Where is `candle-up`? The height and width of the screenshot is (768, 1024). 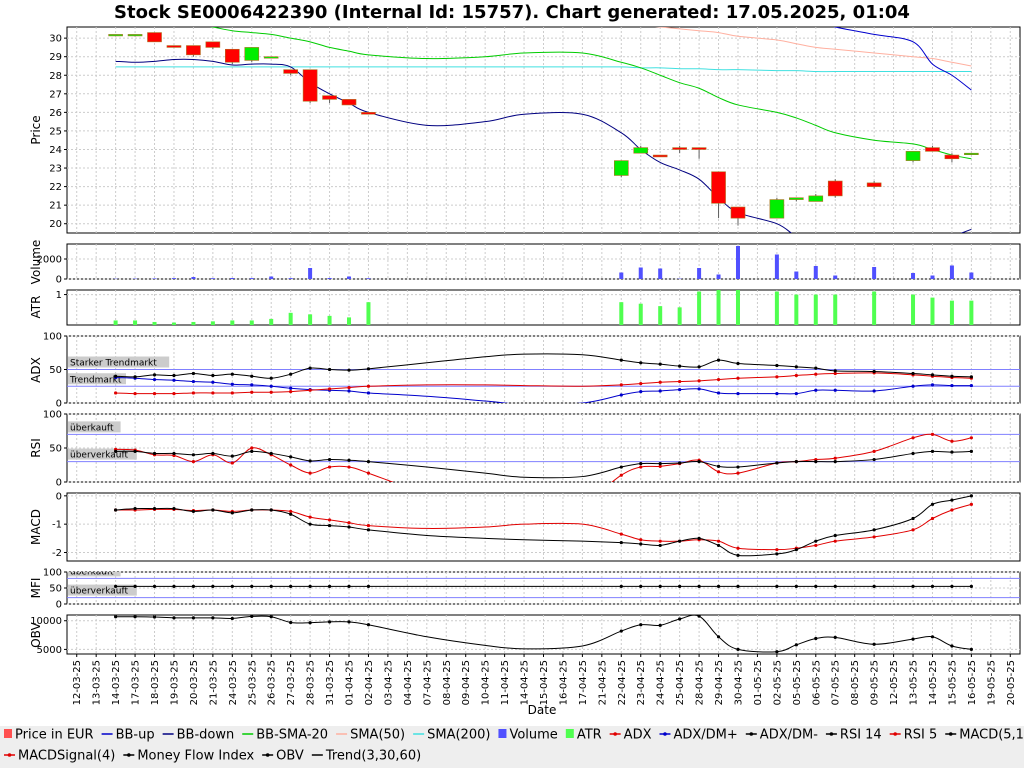
candle-up is located at coordinates (115, 35).